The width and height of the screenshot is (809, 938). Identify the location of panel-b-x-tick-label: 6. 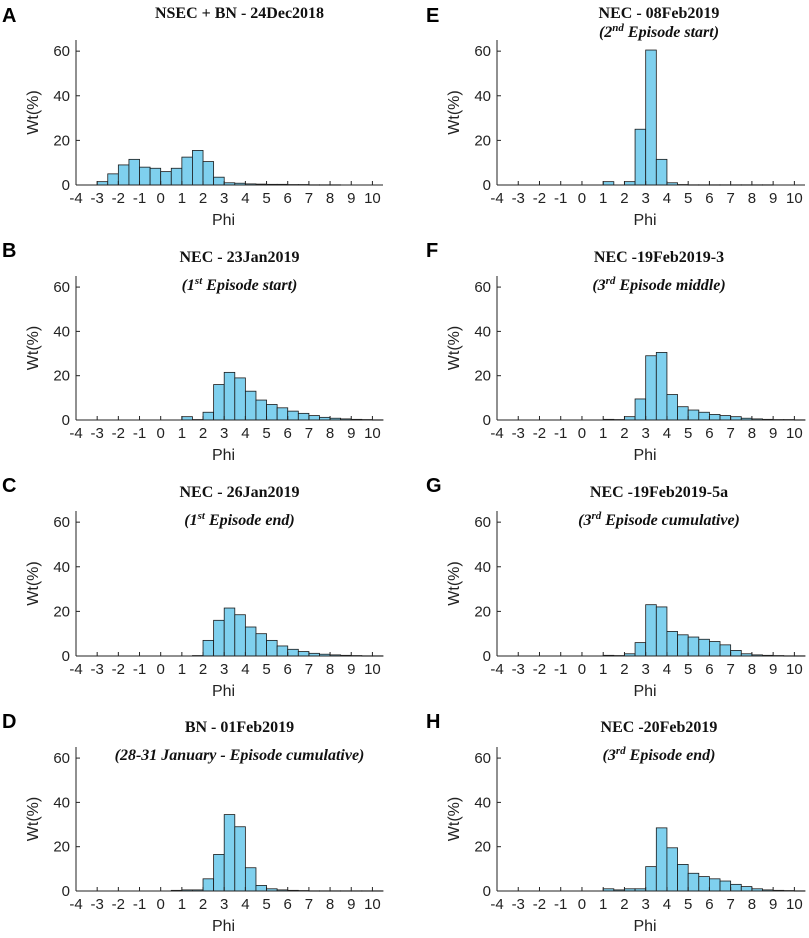
(288, 433).